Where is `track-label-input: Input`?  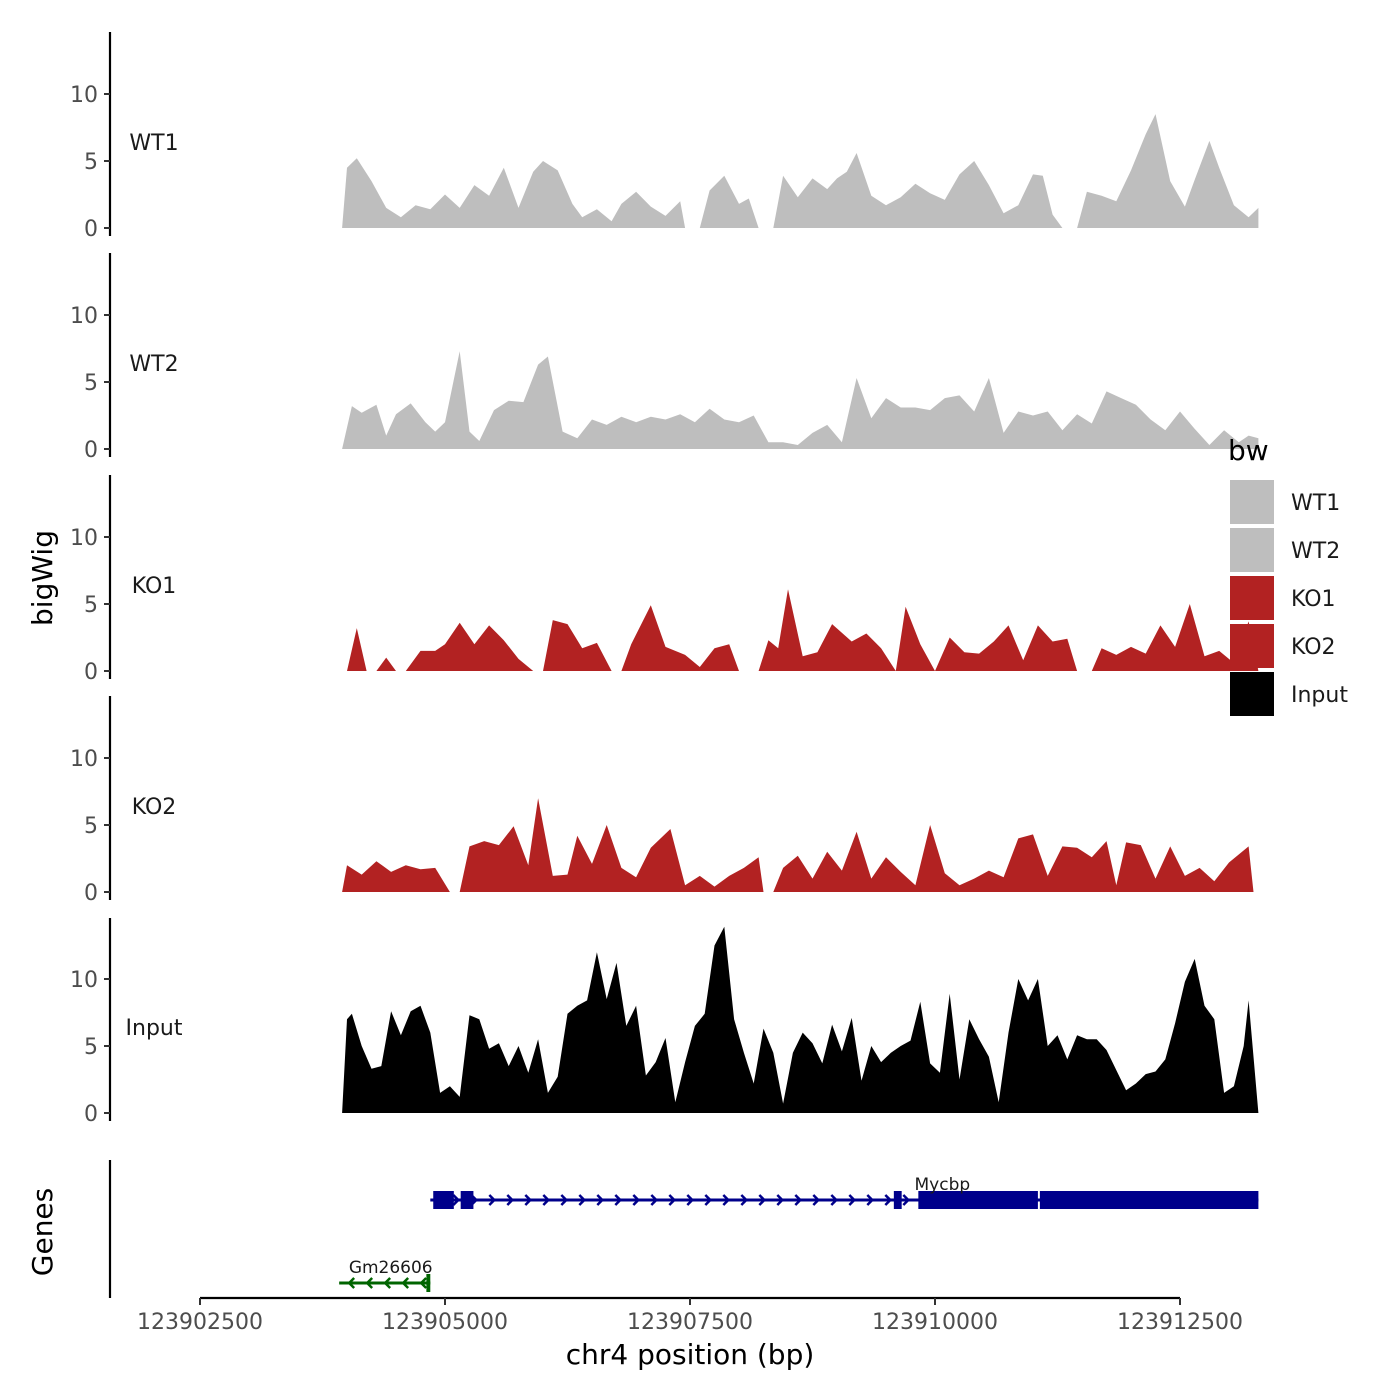
track-label-input: Input is located at coordinates (154, 1028).